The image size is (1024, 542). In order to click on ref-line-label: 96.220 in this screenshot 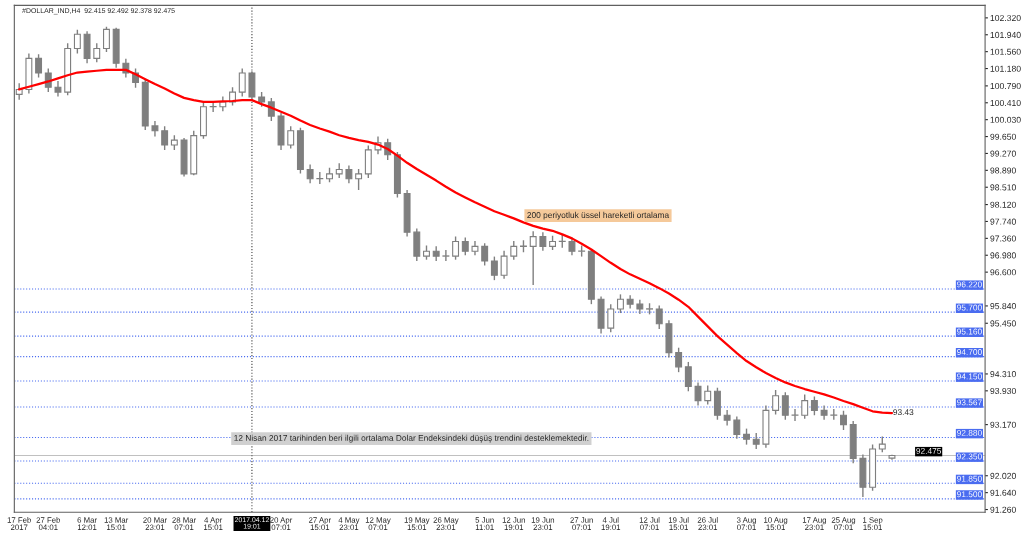, I will do `click(969, 284)`.